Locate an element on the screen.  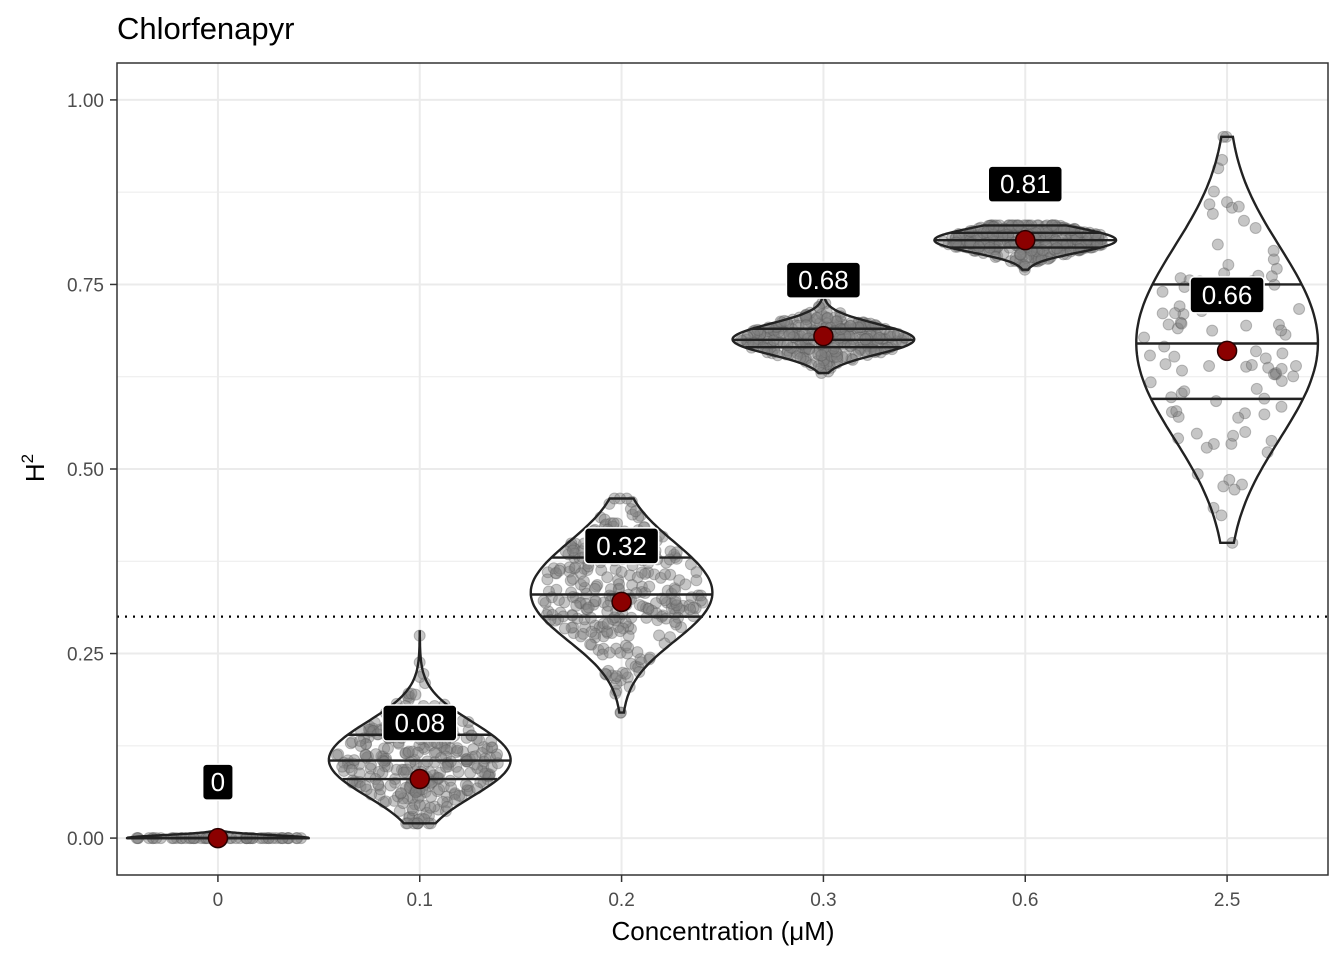
y-axis-title-superscript: 2 is located at coordinates (27, 458).